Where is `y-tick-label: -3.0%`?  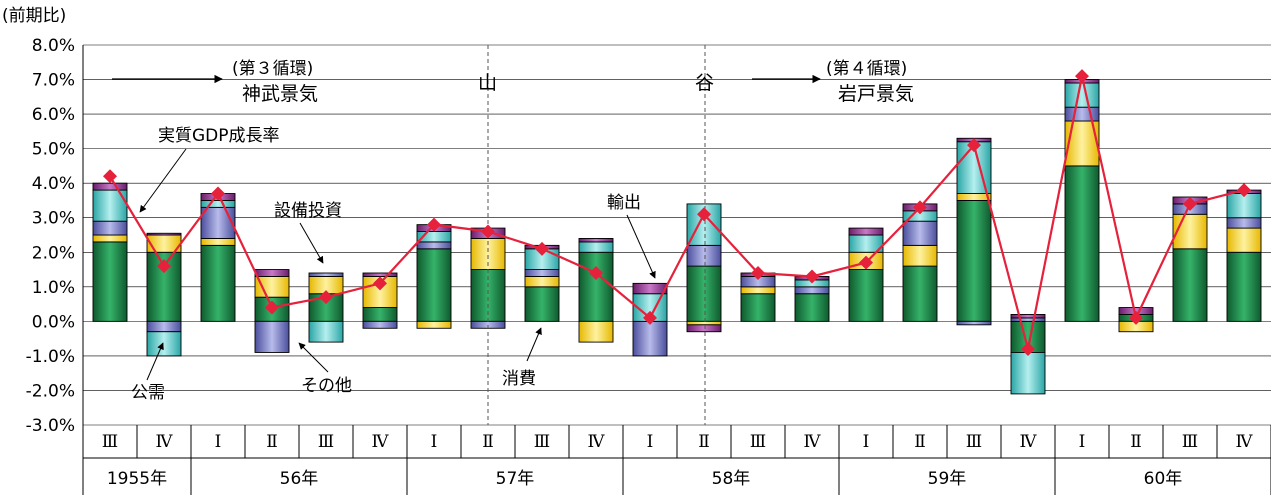
y-tick-label: -3.0% is located at coordinates (50, 426).